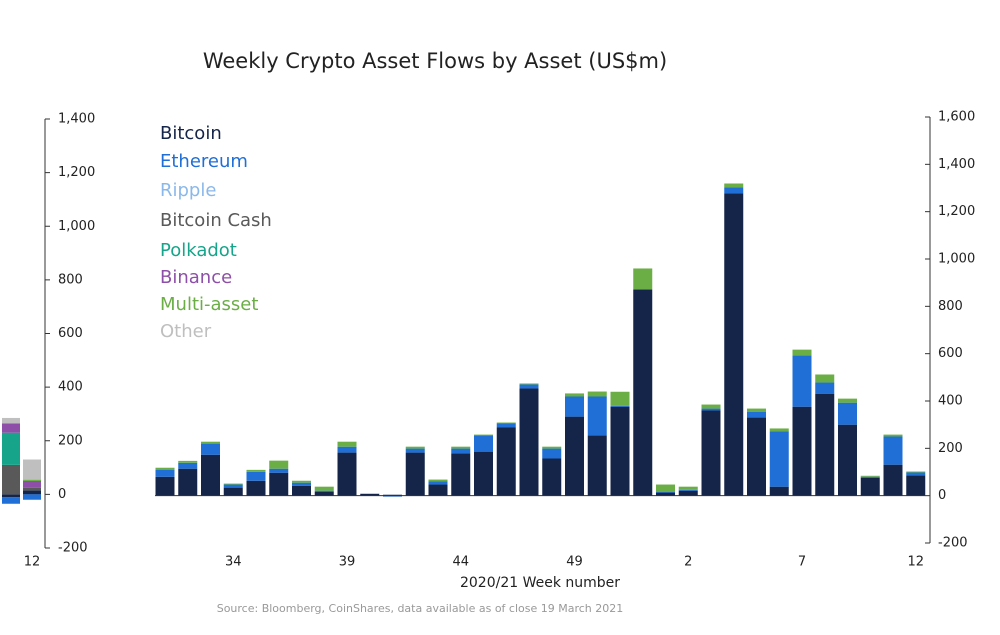 This screenshot has width=1000, height=635. What do you see at coordinates (76, 119) in the screenshot?
I see `y-tick-label: 1,400` at bounding box center [76, 119].